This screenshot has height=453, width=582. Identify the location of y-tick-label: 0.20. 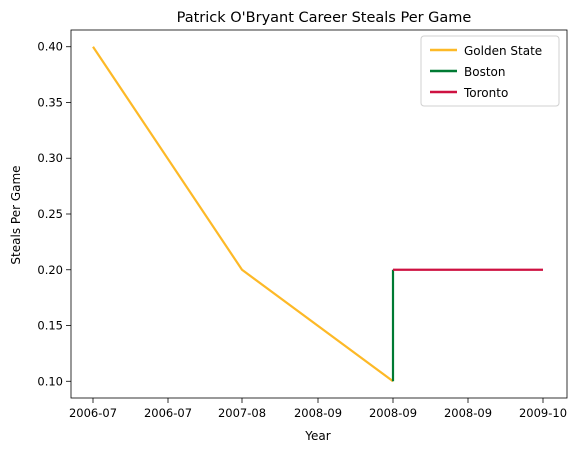
(50, 270).